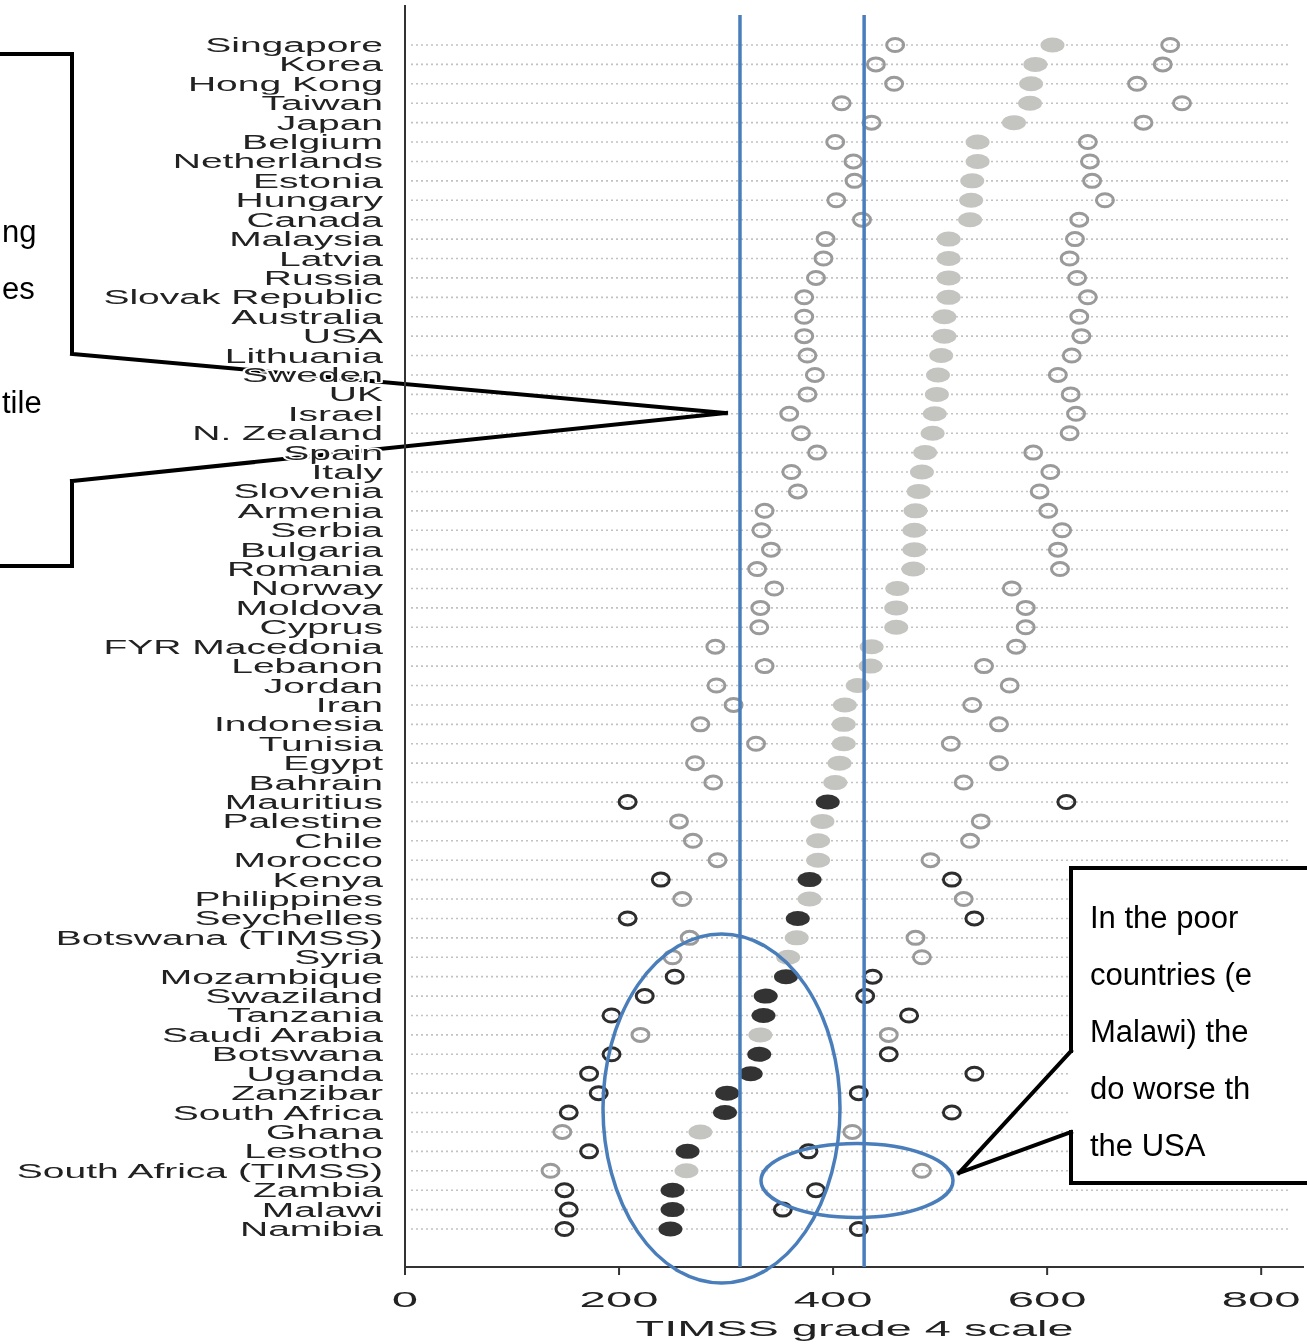 The width and height of the screenshot is (1307, 1344). Describe the element at coordinates (833, 1299) in the screenshot. I see `x-tick-label: 400` at that location.